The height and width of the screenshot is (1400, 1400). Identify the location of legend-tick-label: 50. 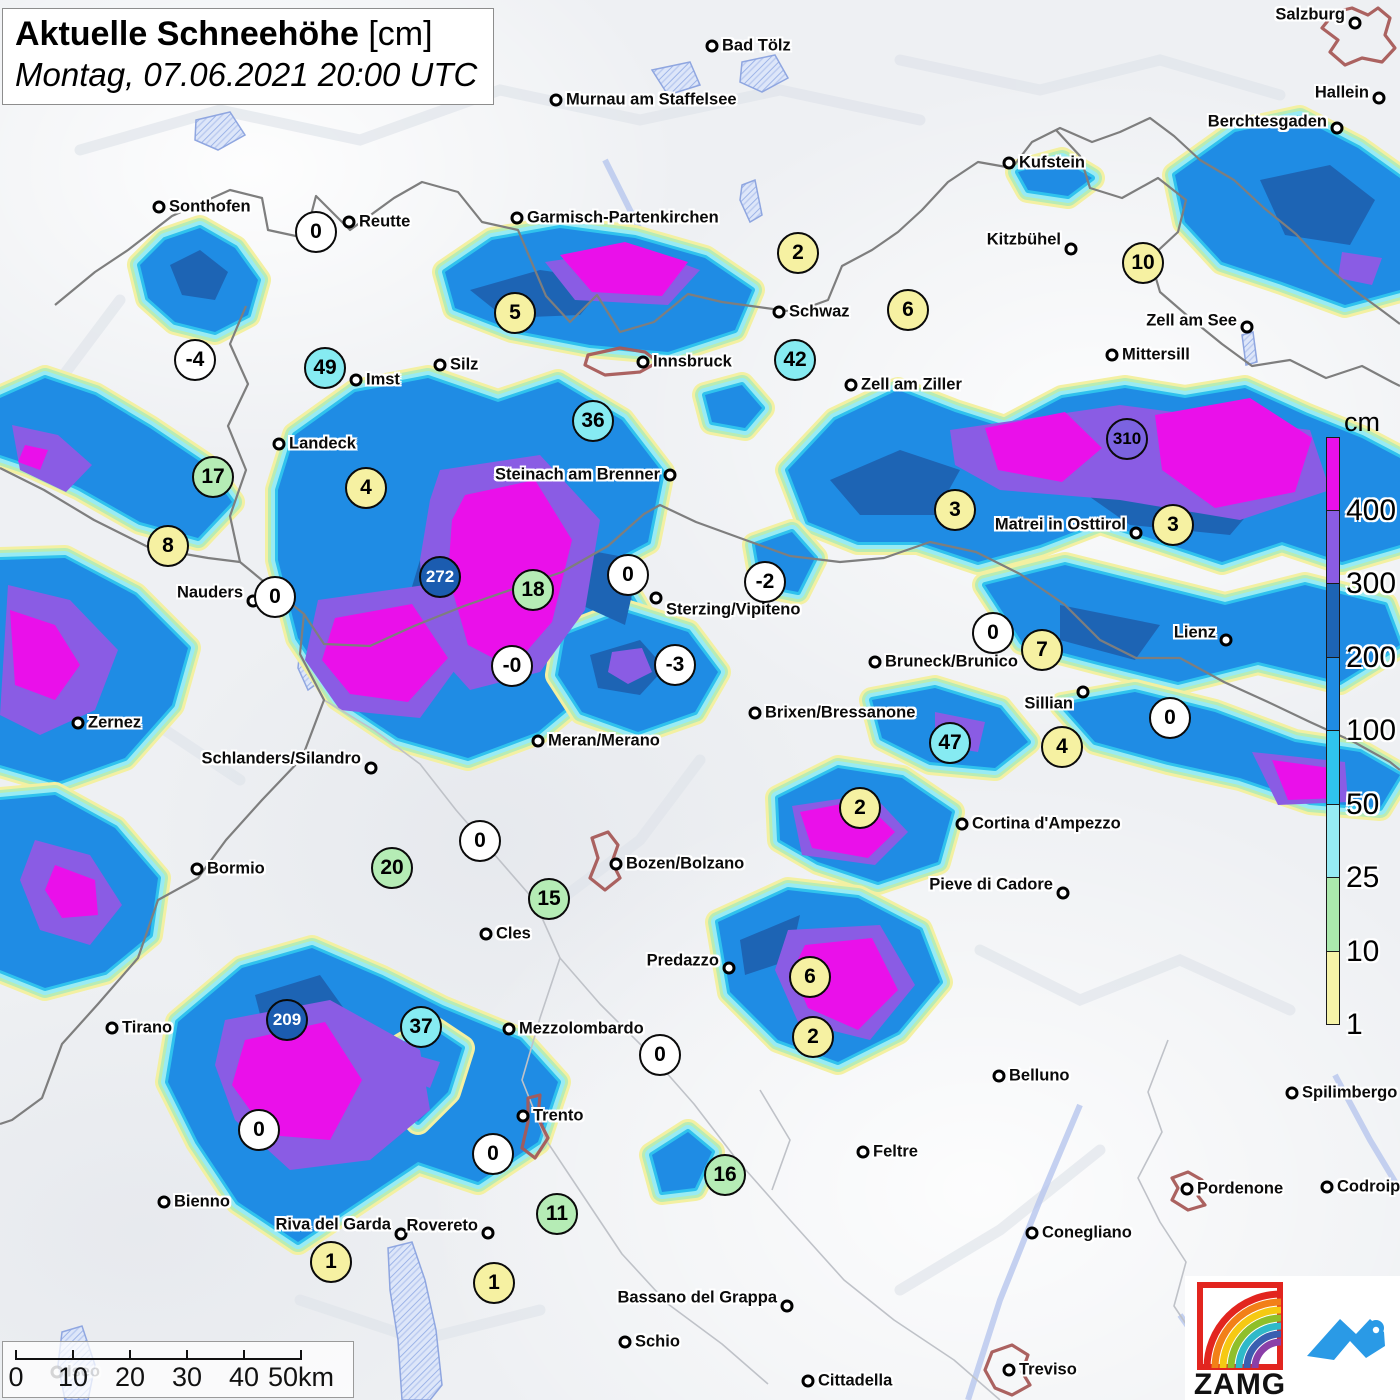
(1363, 804).